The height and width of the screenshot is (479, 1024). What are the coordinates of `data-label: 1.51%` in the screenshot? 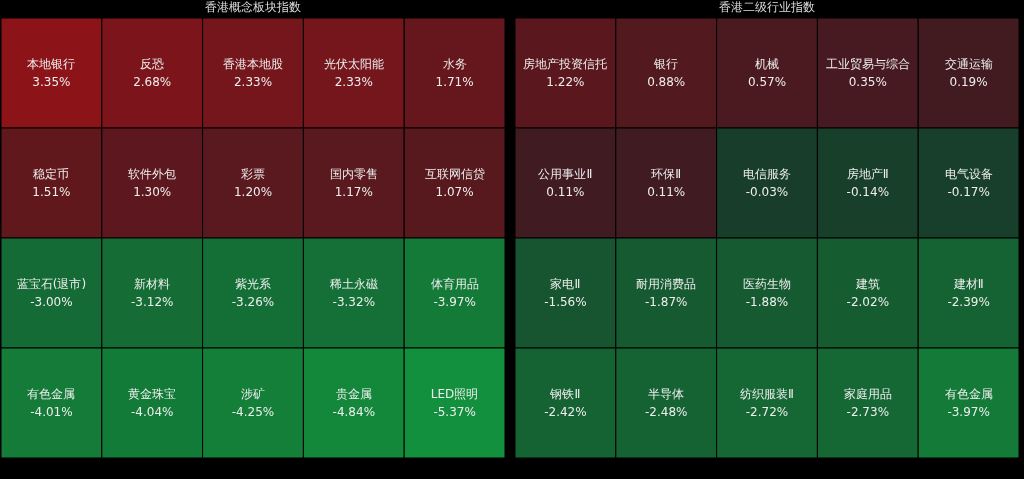 It's located at (51, 192).